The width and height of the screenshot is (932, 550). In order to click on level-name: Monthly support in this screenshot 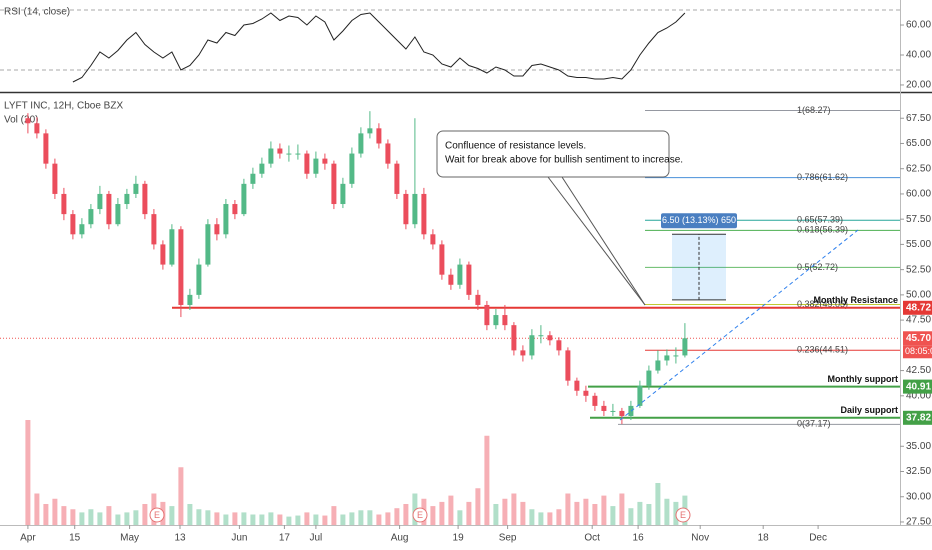, I will do `click(863, 379)`.